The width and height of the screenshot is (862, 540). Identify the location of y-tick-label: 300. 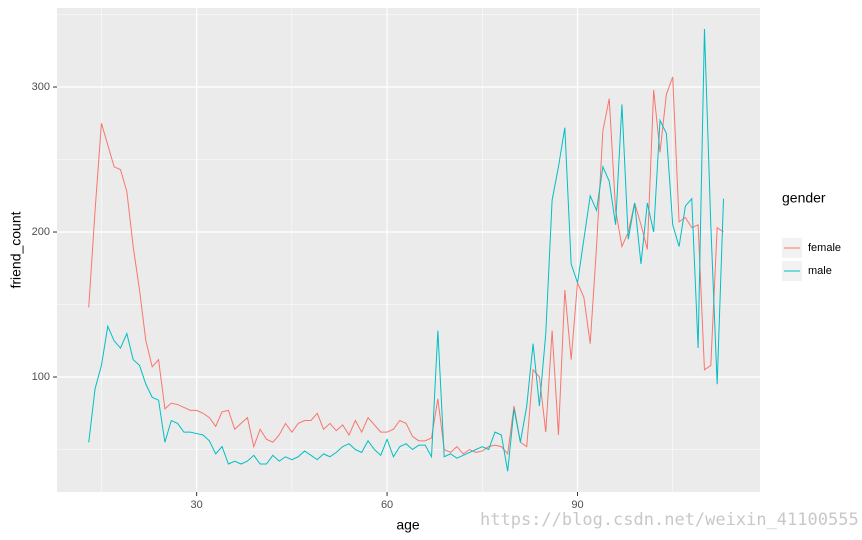
(41, 87).